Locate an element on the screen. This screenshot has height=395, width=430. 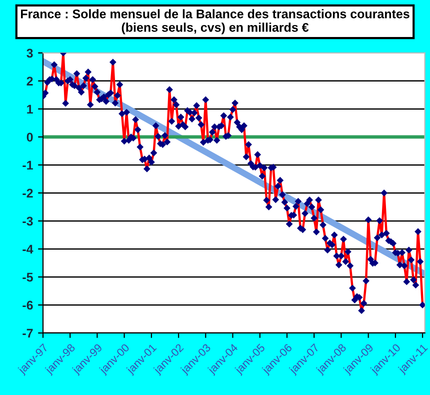
y-tick-label: -5 is located at coordinates (27, 277).